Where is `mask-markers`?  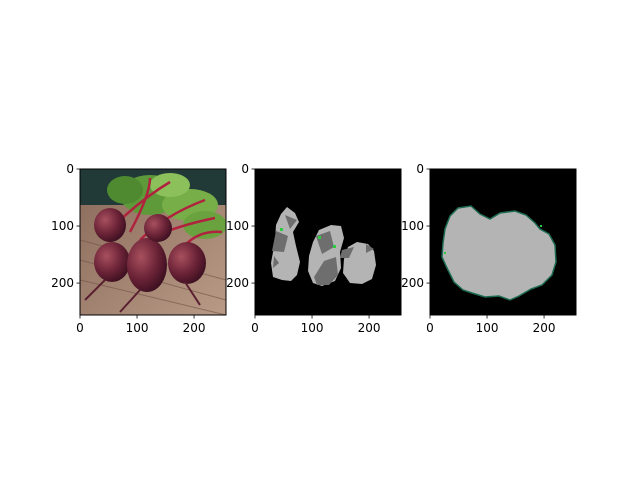 mask-markers is located at coordinates (308, 238).